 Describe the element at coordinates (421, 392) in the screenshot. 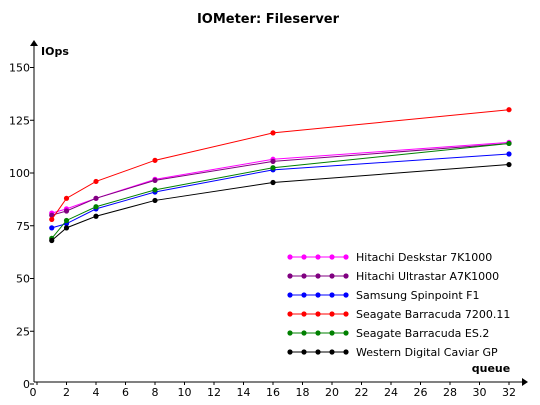

I see `x-tick-label: 26` at that location.